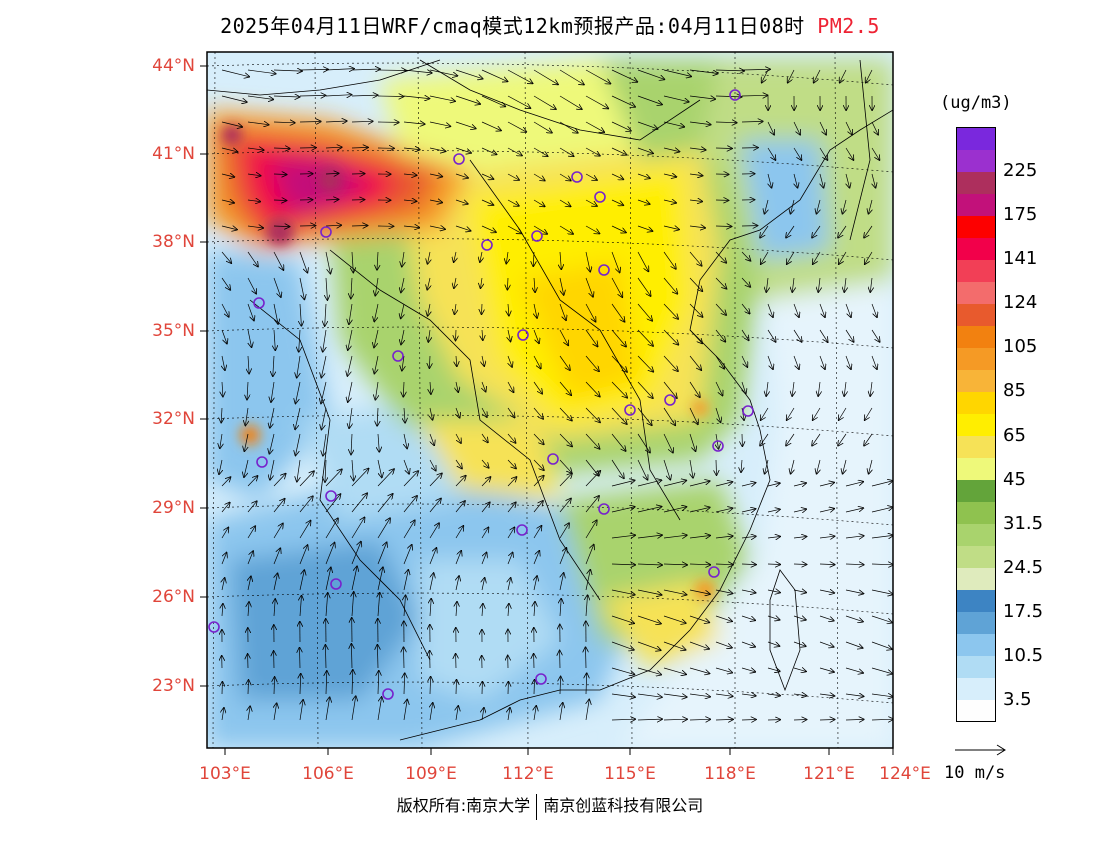 Image resolution: width=1100 pixels, height=850 pixels. Describe the element at coordinates (1020, 171) in the screenshot. I see `colorbar-tick-label: 225` at that location.